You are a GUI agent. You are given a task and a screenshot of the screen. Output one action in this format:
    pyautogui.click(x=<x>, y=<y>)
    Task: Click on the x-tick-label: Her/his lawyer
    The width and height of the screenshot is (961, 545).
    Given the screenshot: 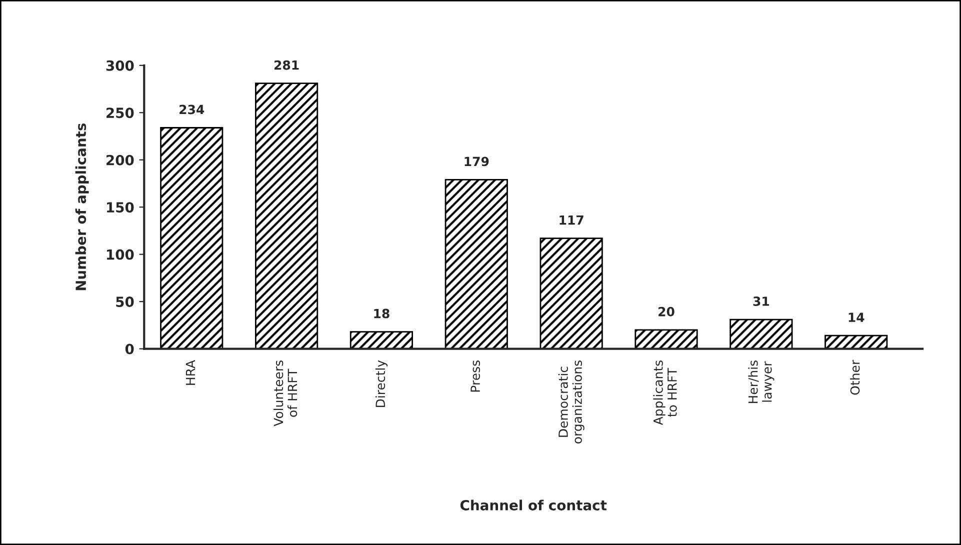 What is the action you would take?
    pyautogui.click(x=761, y=382)
    